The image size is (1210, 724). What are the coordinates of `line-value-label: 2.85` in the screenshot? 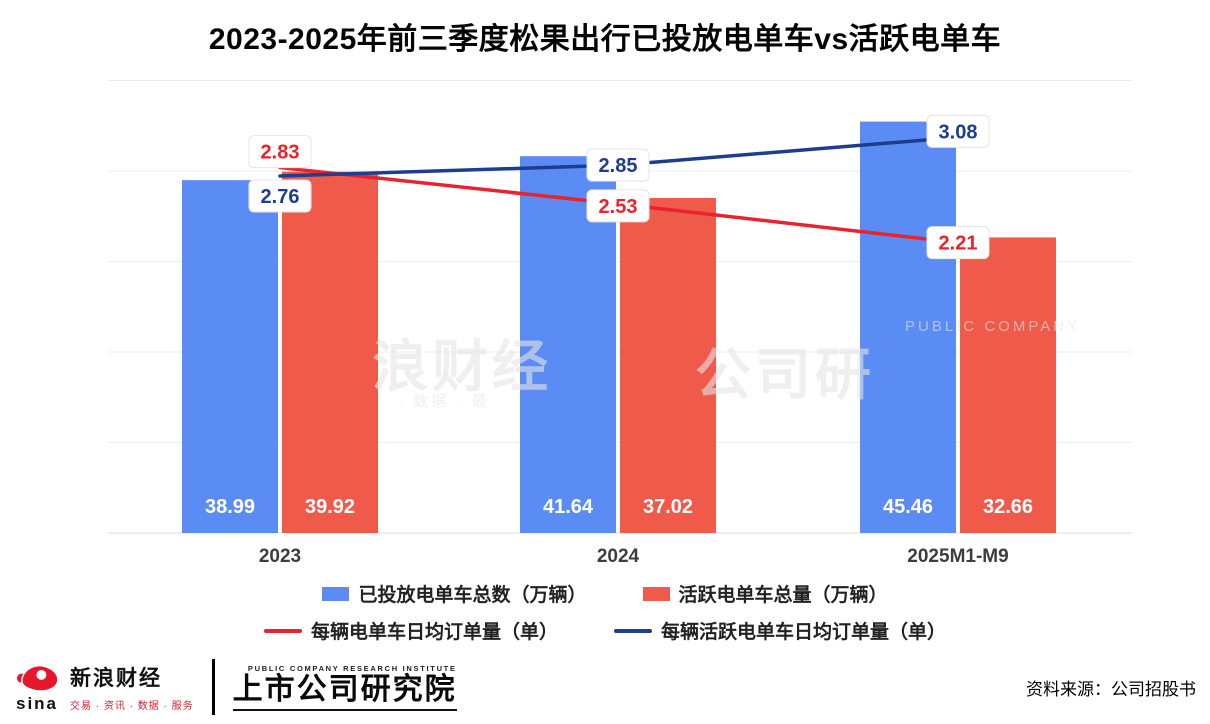 It's located at (618, 166).